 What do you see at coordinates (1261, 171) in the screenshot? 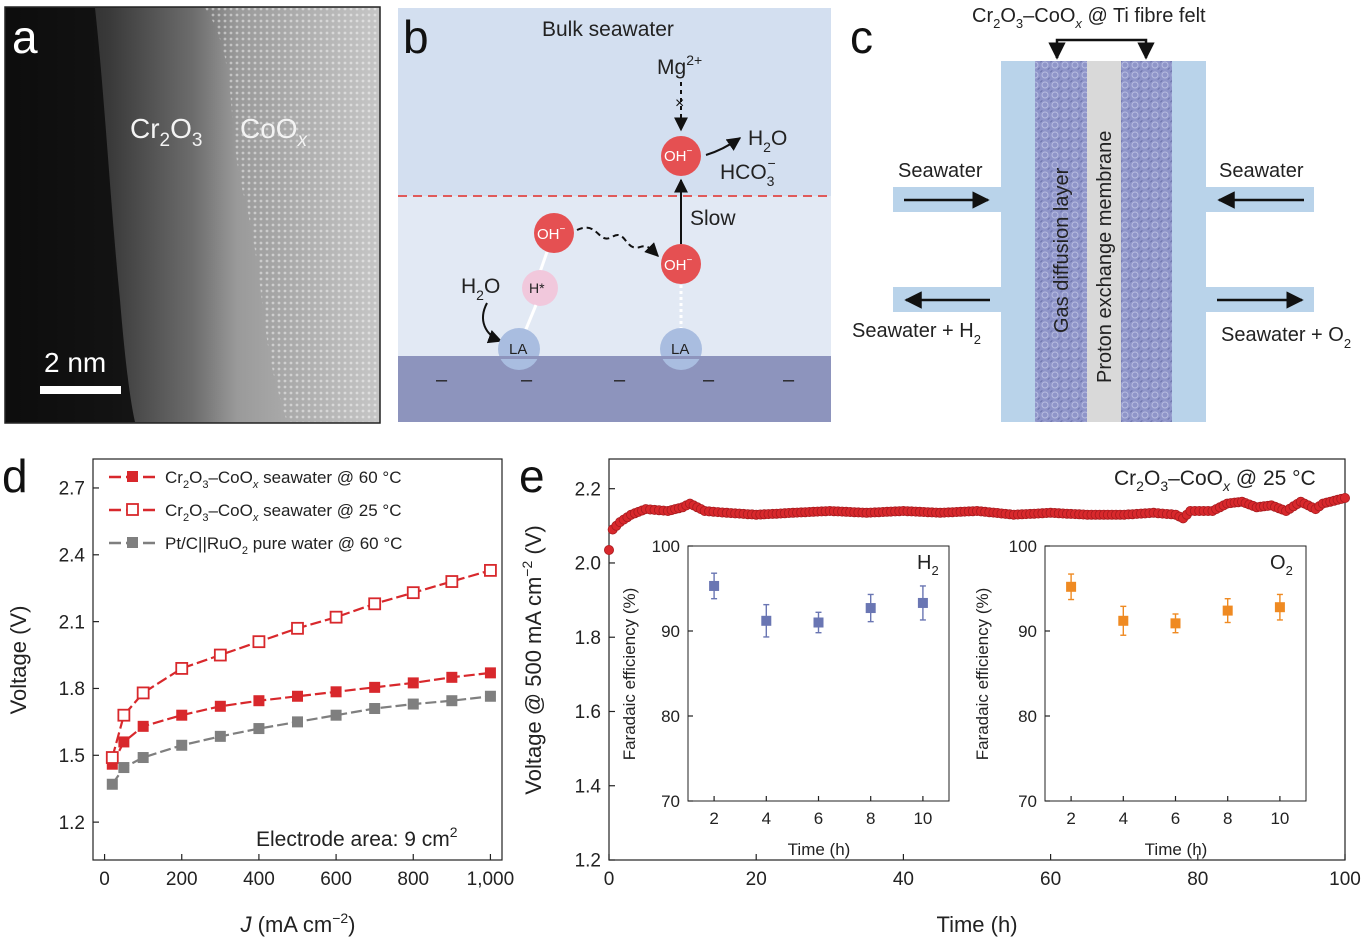
I see `seawater-right-label: Seawater` at bounding box center [1261, 171].